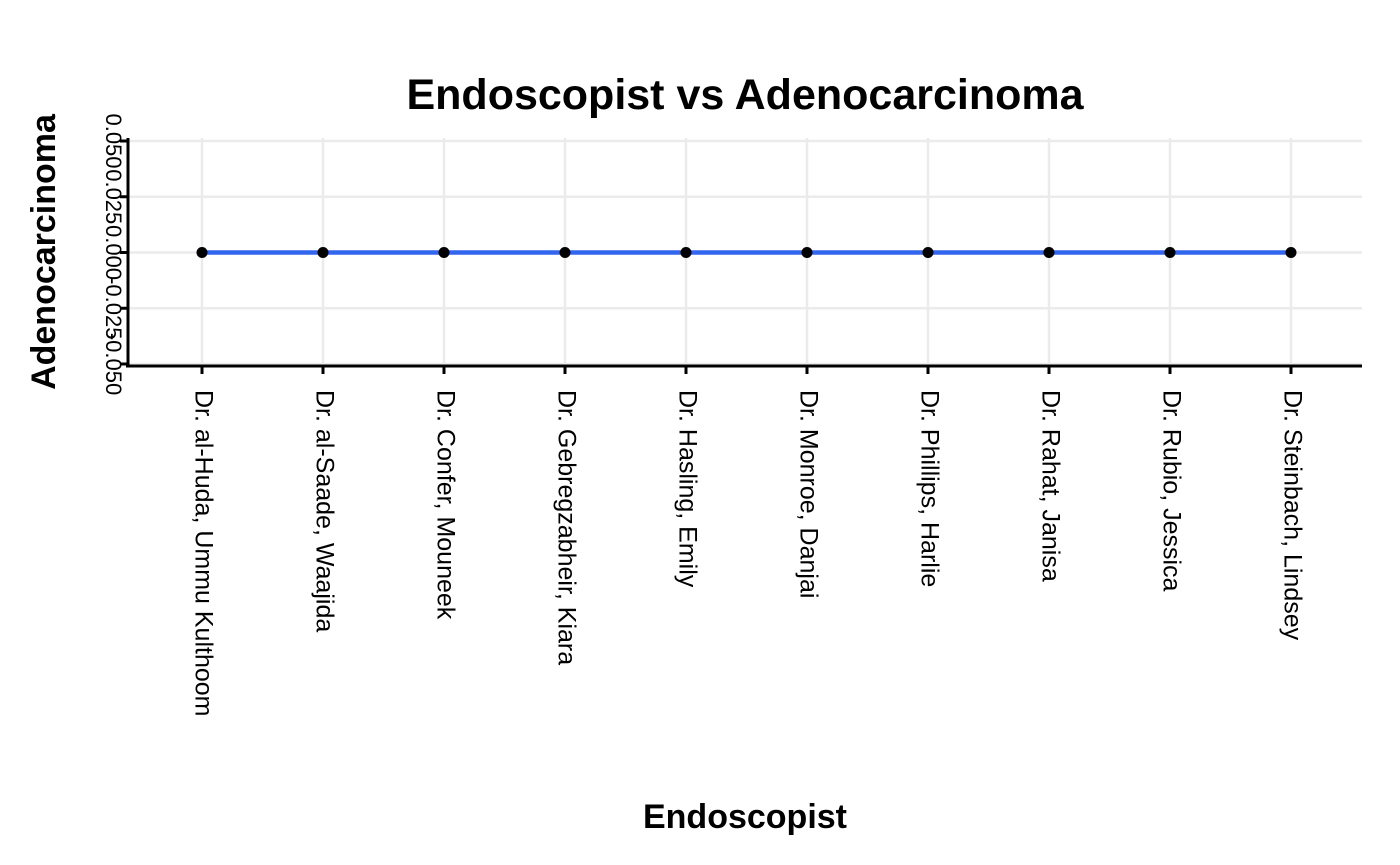  Describe the element at coordinates (929, 488) in the screenshot. I see `x-tick-label: Dr. Phillips, Harlie` at that location.